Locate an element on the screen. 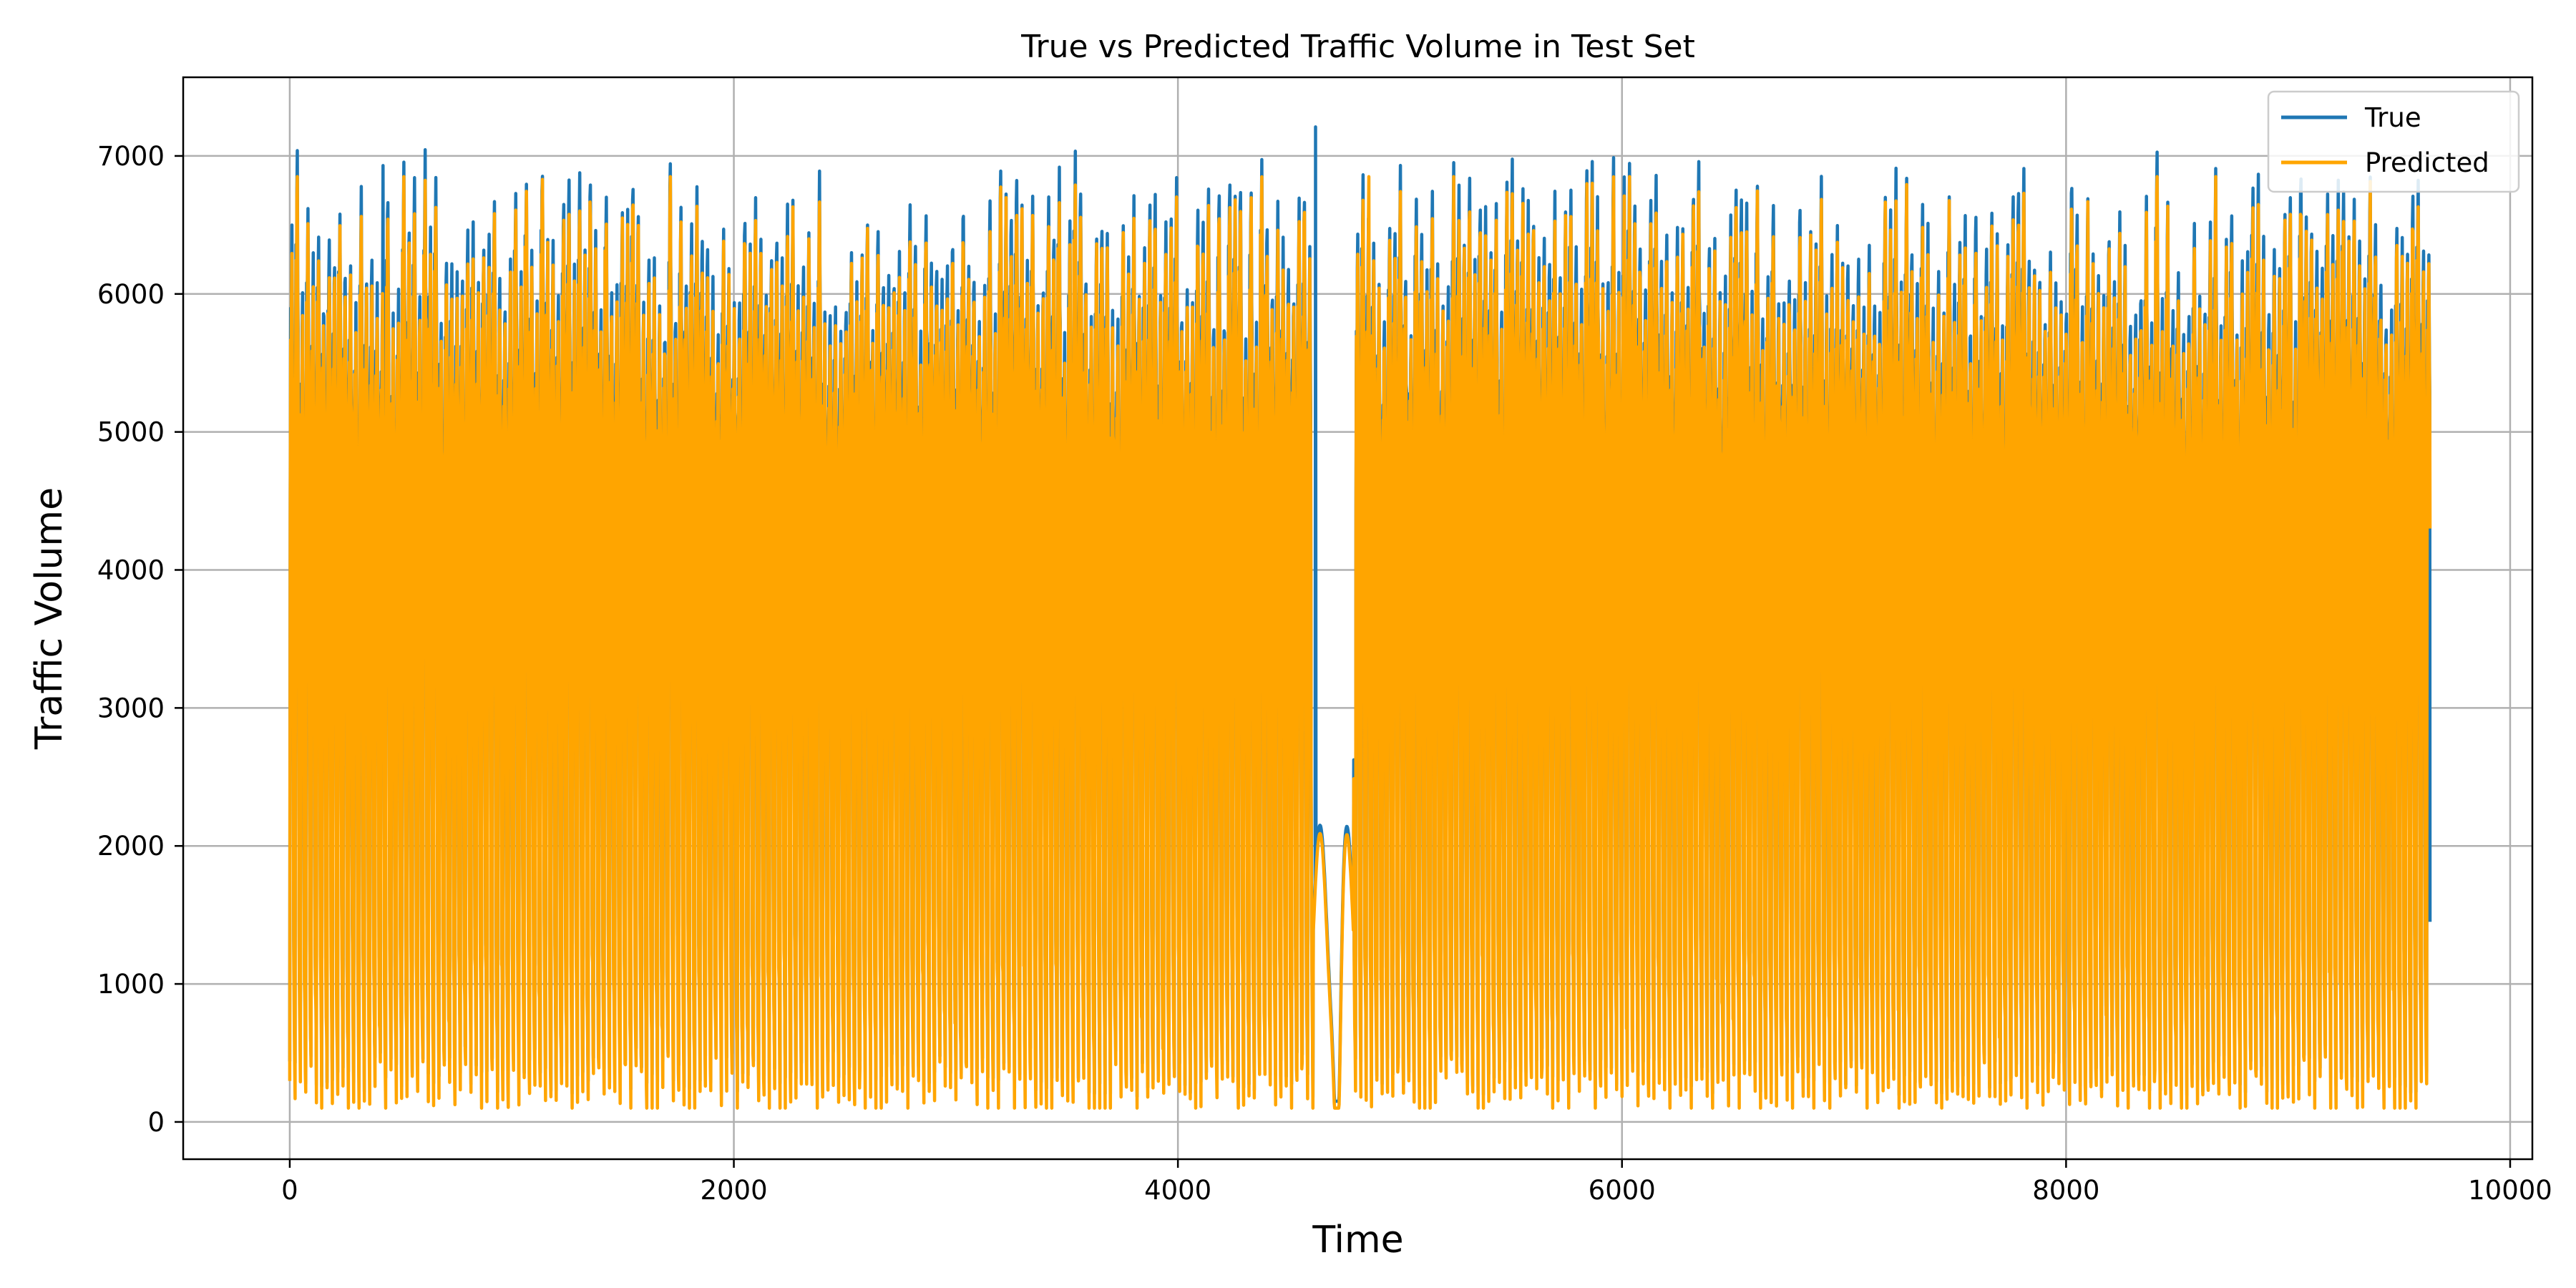  x-tick-label: 4000 is located at coordinates (1177, 1190).